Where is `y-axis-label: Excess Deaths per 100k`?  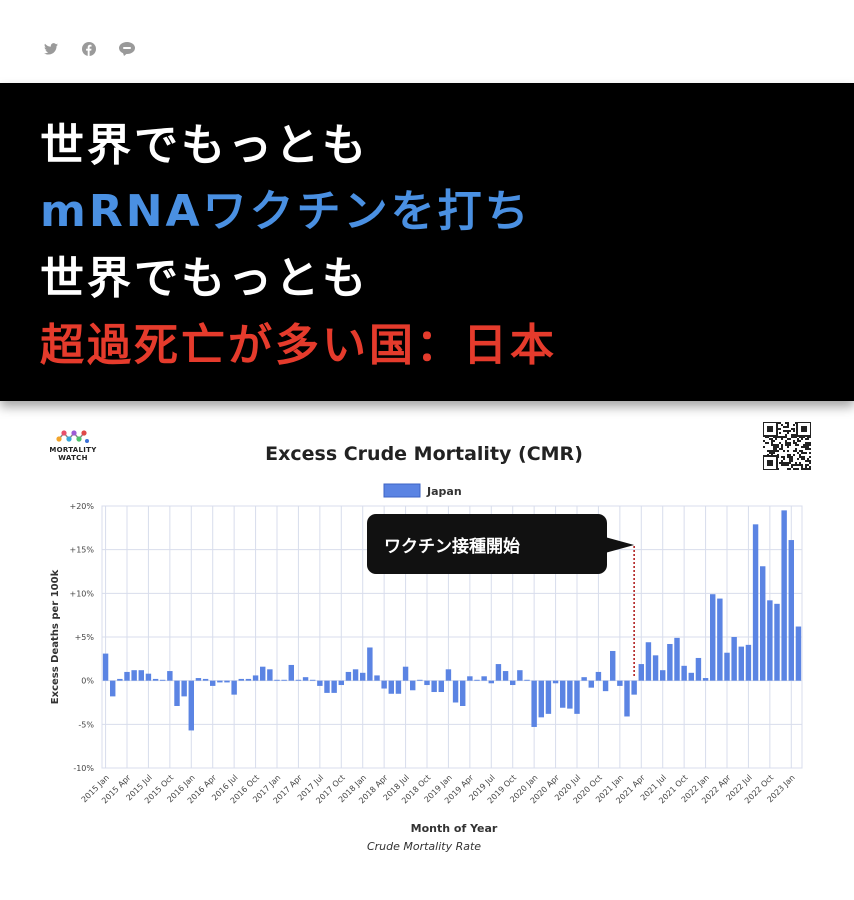 y-axis-label: Excess Deaths per 100k is located at coordinates (55, 636).